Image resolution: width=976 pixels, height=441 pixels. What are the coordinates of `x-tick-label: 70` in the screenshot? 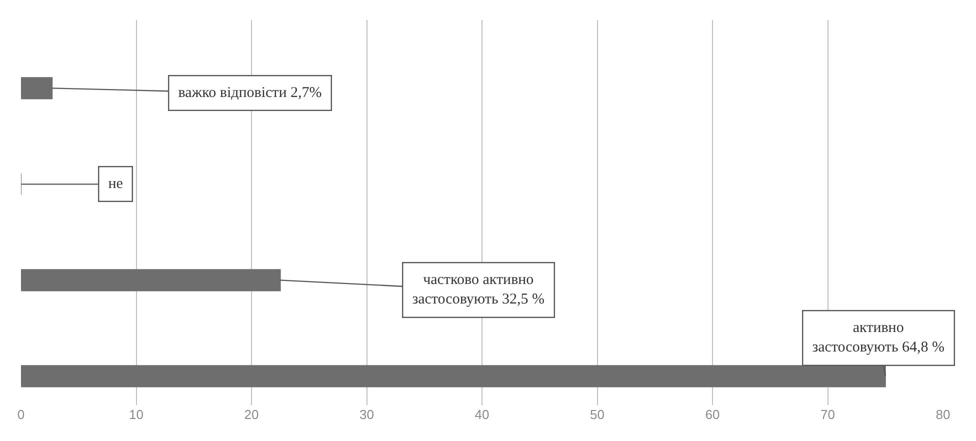 It's located at (827, 414).